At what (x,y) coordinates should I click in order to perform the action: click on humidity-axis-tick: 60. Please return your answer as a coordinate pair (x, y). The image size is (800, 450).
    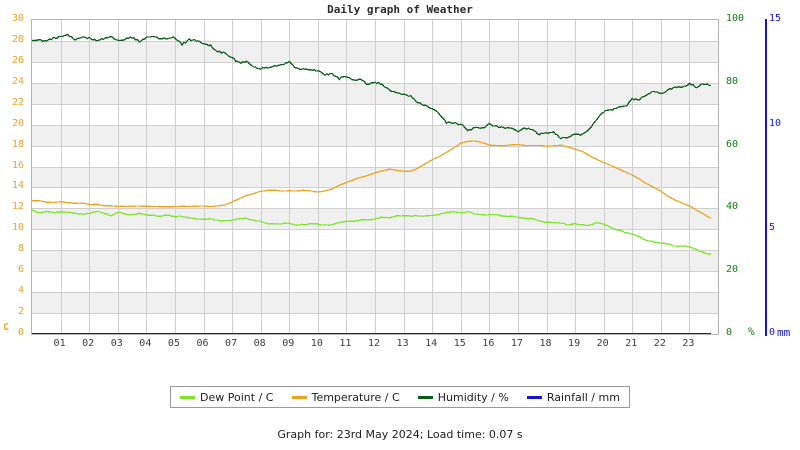
    Looking at the image, I should click on (732, 144).